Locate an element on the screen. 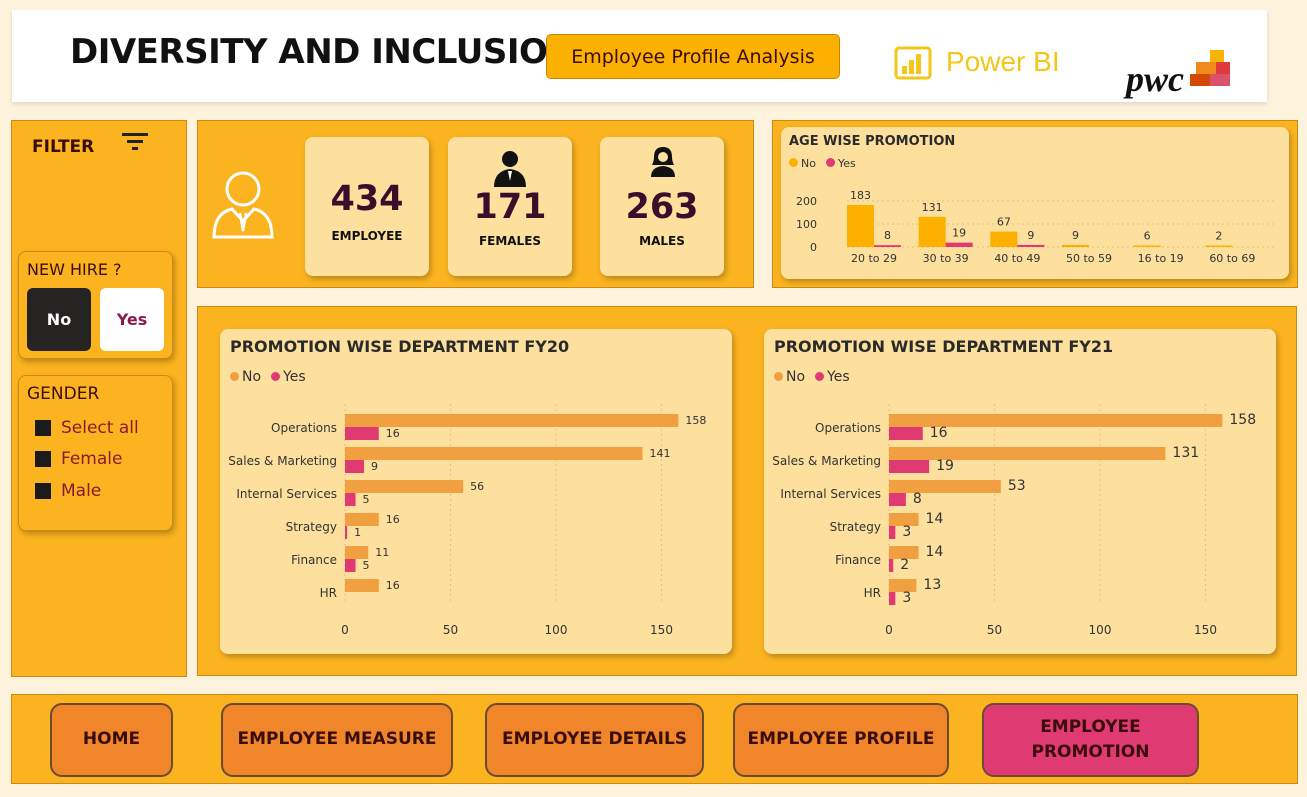 The height and width of the screenshot is (797, 1307). pwc-mark-icon is located at coordinates (1210, 68).